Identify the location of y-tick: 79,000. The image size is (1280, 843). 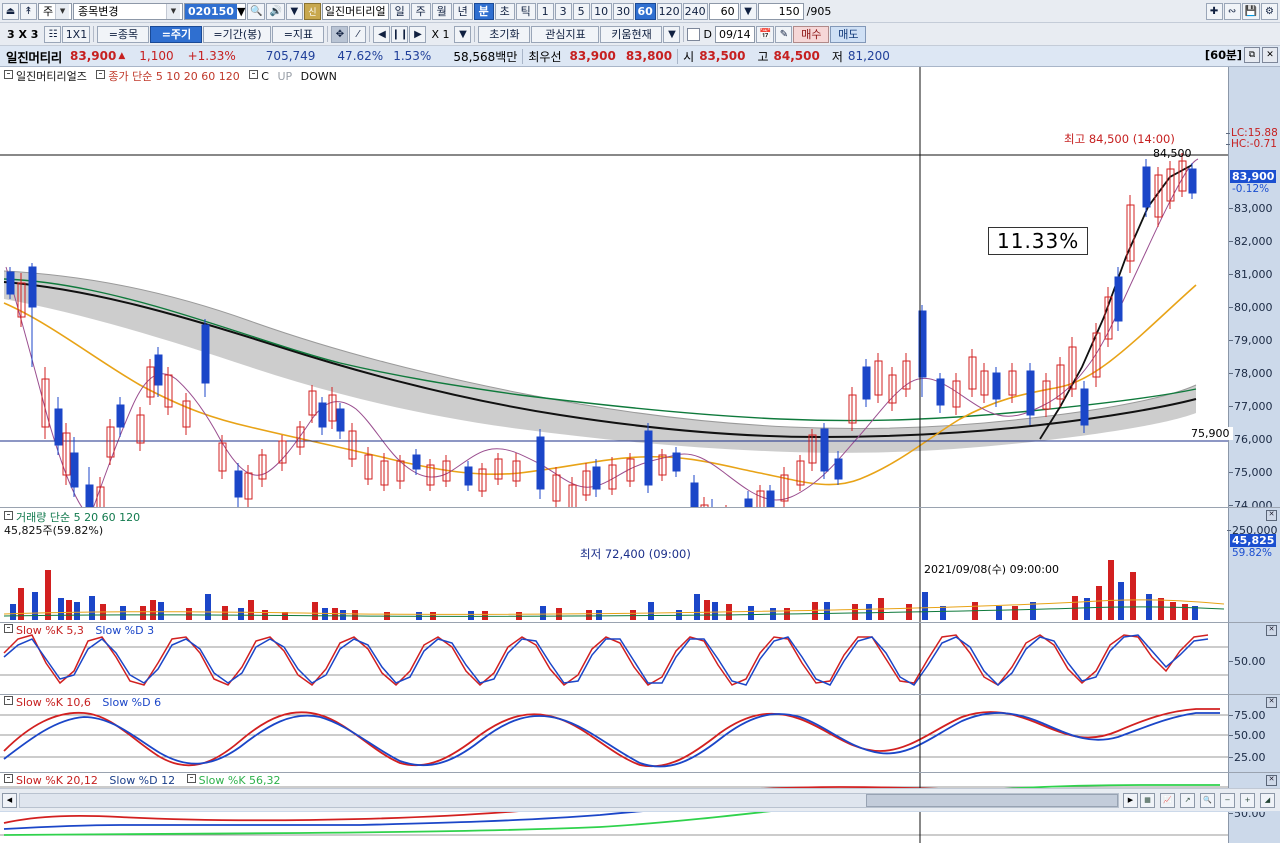
(1251, 340).